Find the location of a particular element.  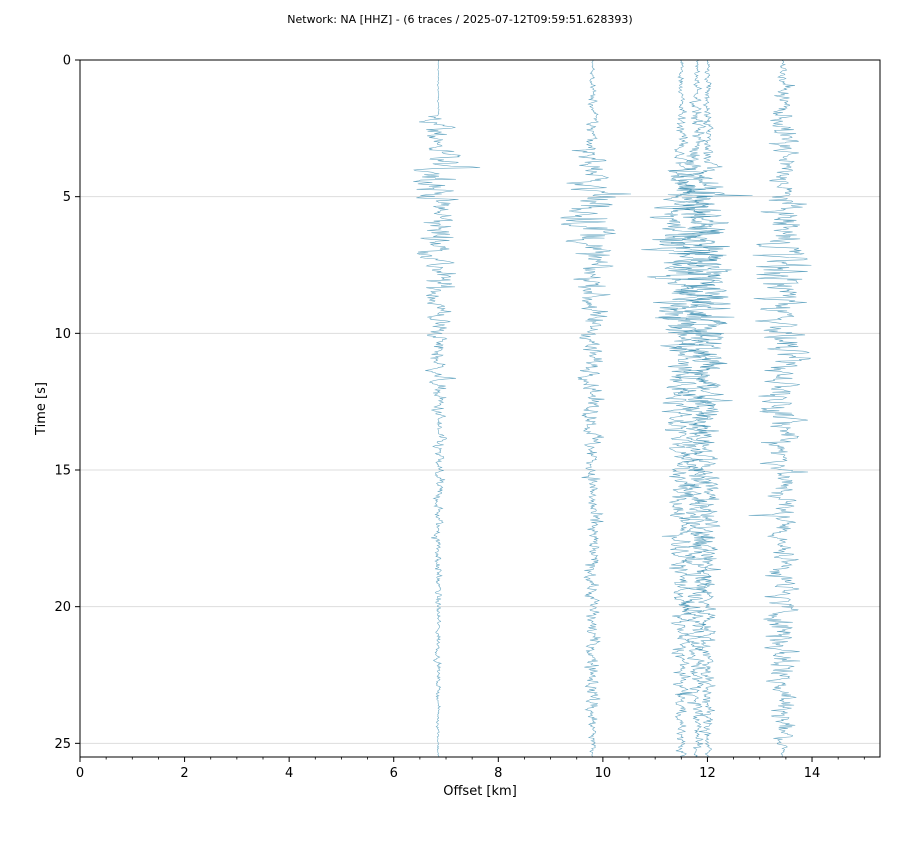

y-tick-label: 0 is located at coordinates (67, 61).